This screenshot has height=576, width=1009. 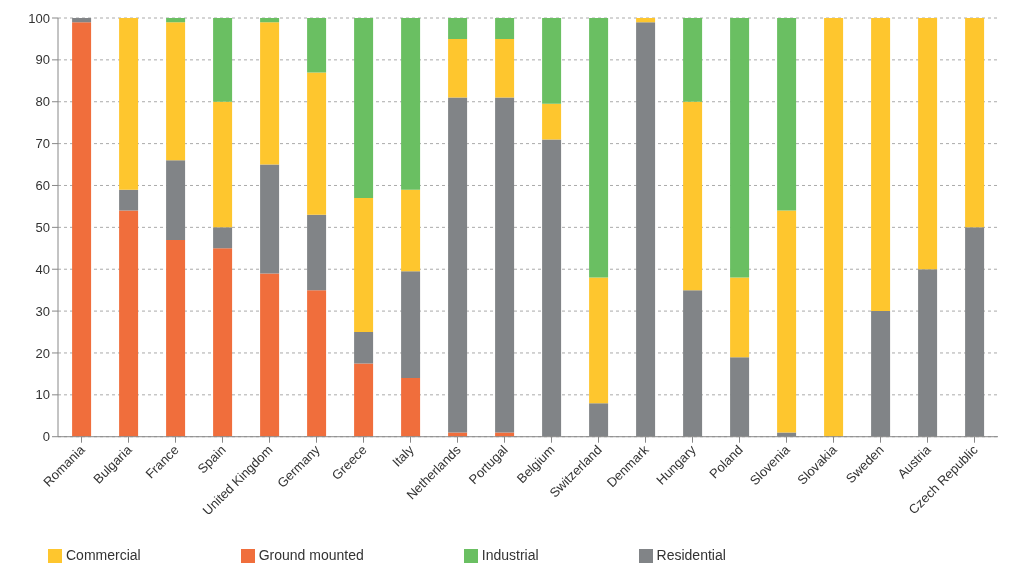 I want to click on y-tick-label: 40, so click(x=42, y=269).